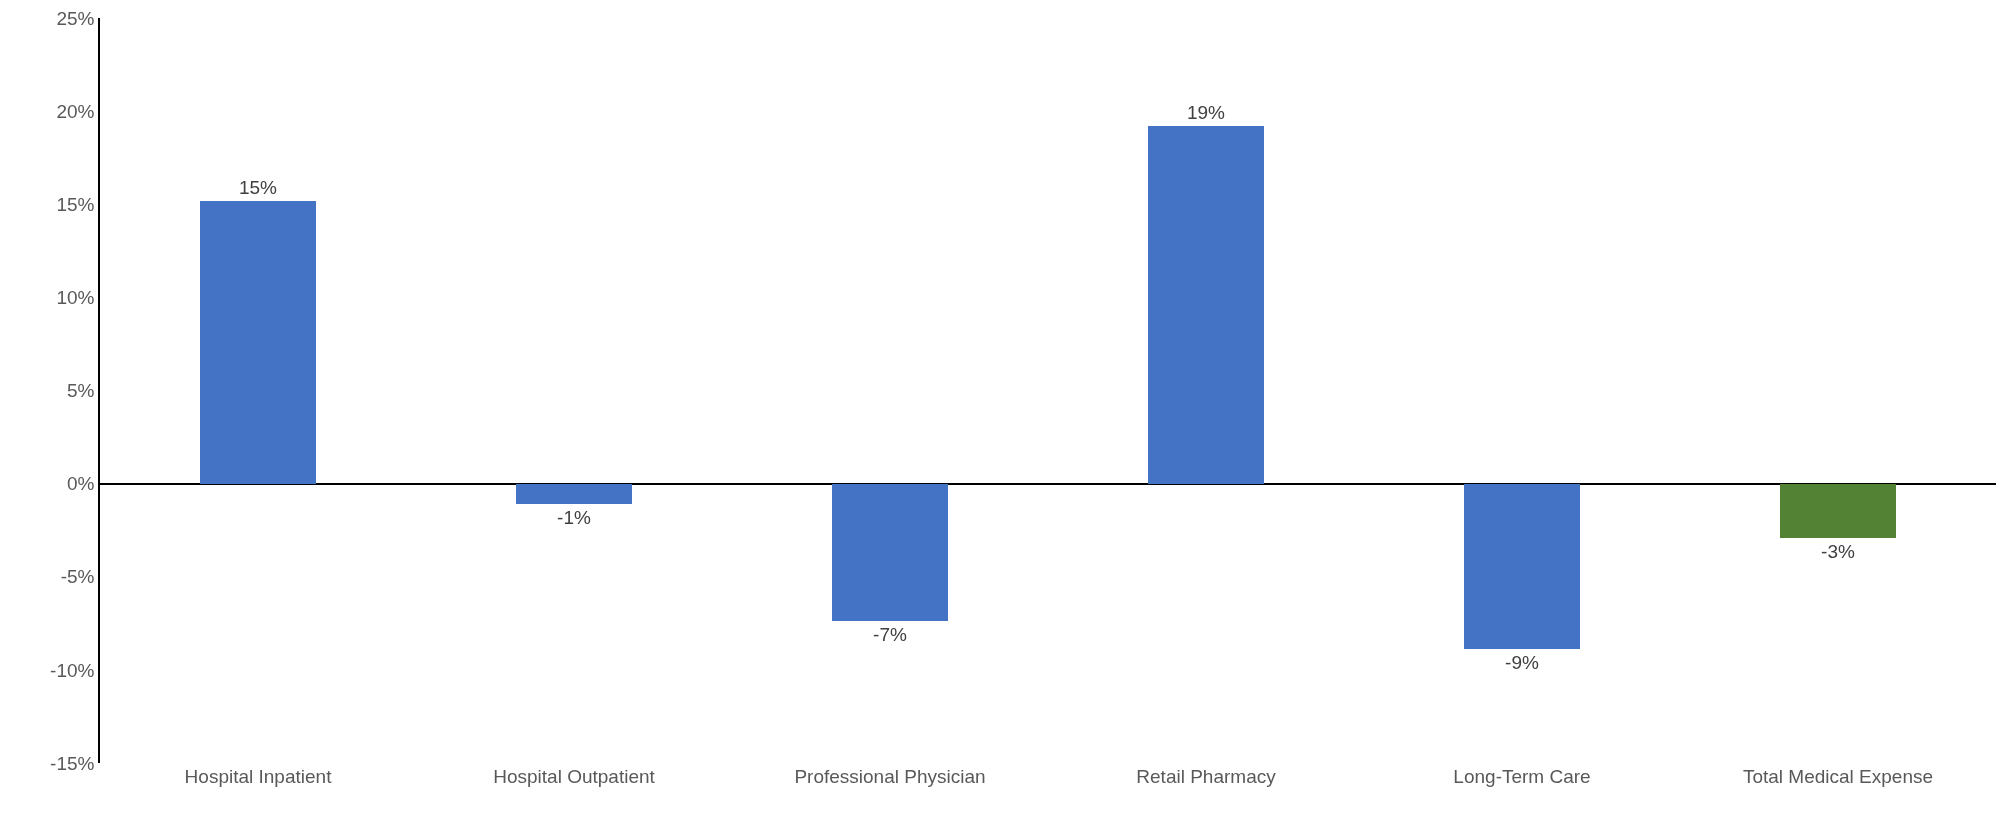 This screenshot has height=813, width=2004. Describe the element at coordinates (1522, 776) in the screenshot. I see `x-tick-label: Long-Term Care` at that location.